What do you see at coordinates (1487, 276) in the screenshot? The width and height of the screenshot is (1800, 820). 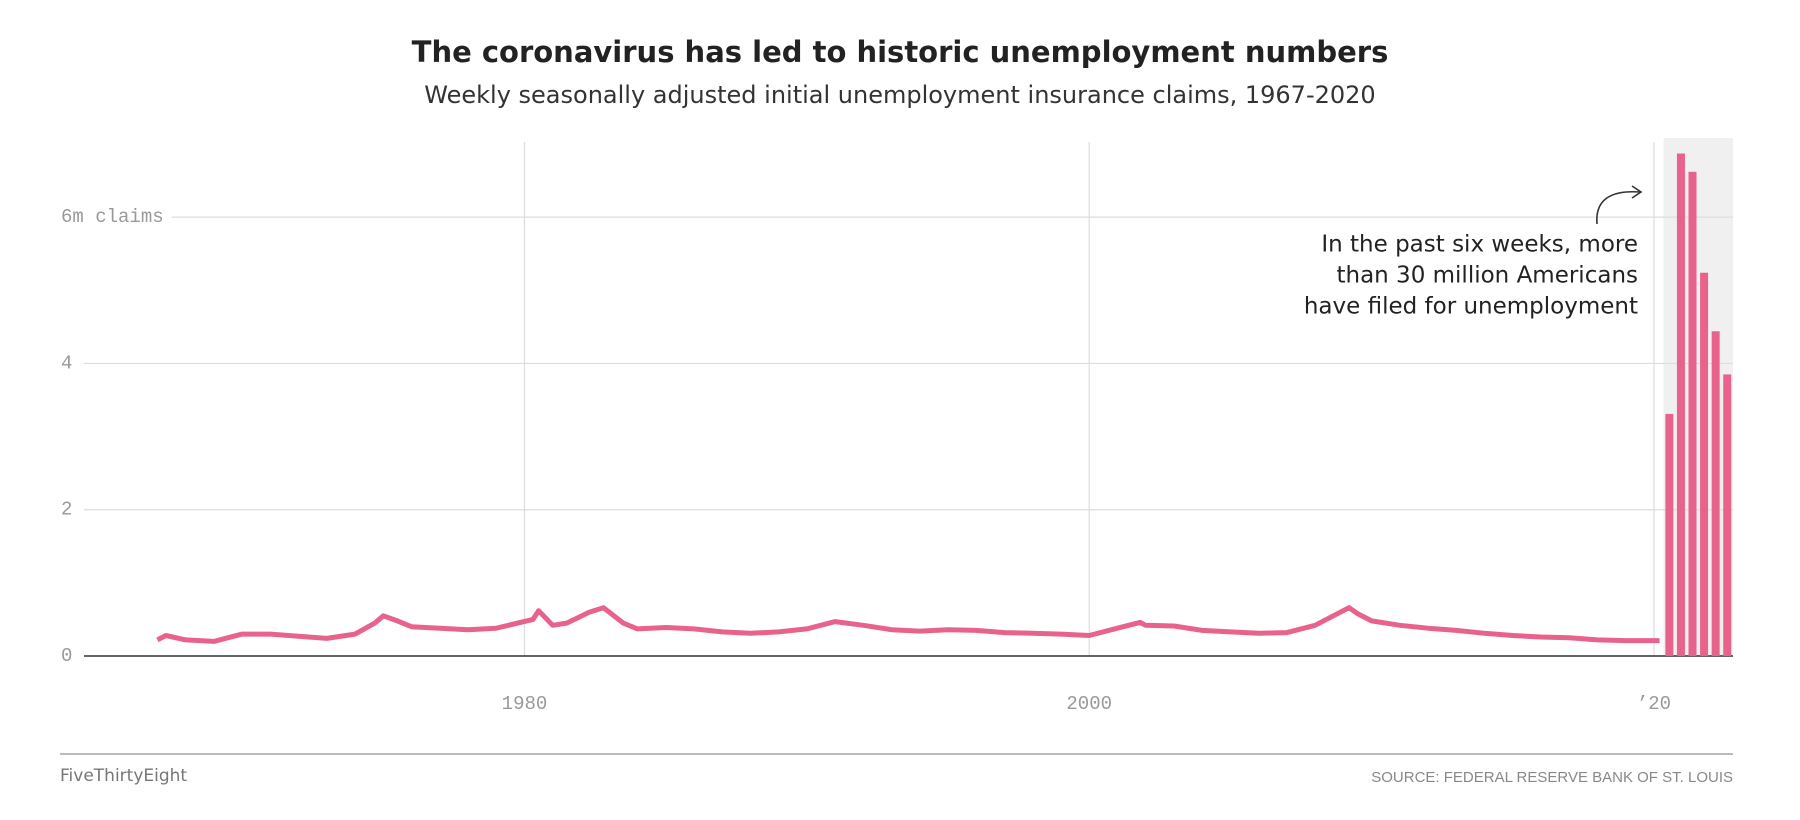 I see `annotation-line: than 30 million Americans` at bounding box center [1487, 276].